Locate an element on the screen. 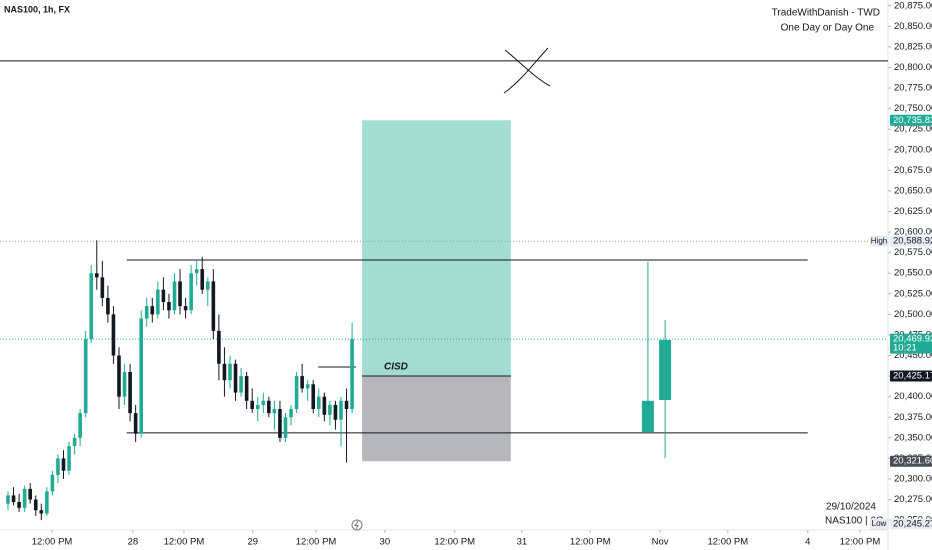  annotation: TradeWithDanish - TWD is located at coordinates (826, 13).